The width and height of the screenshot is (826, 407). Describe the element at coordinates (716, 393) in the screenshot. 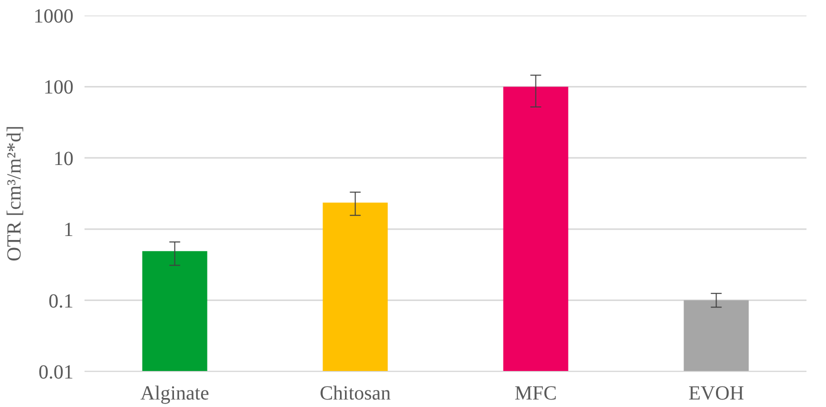

I see `x-tick-label: EVOH` at that location.